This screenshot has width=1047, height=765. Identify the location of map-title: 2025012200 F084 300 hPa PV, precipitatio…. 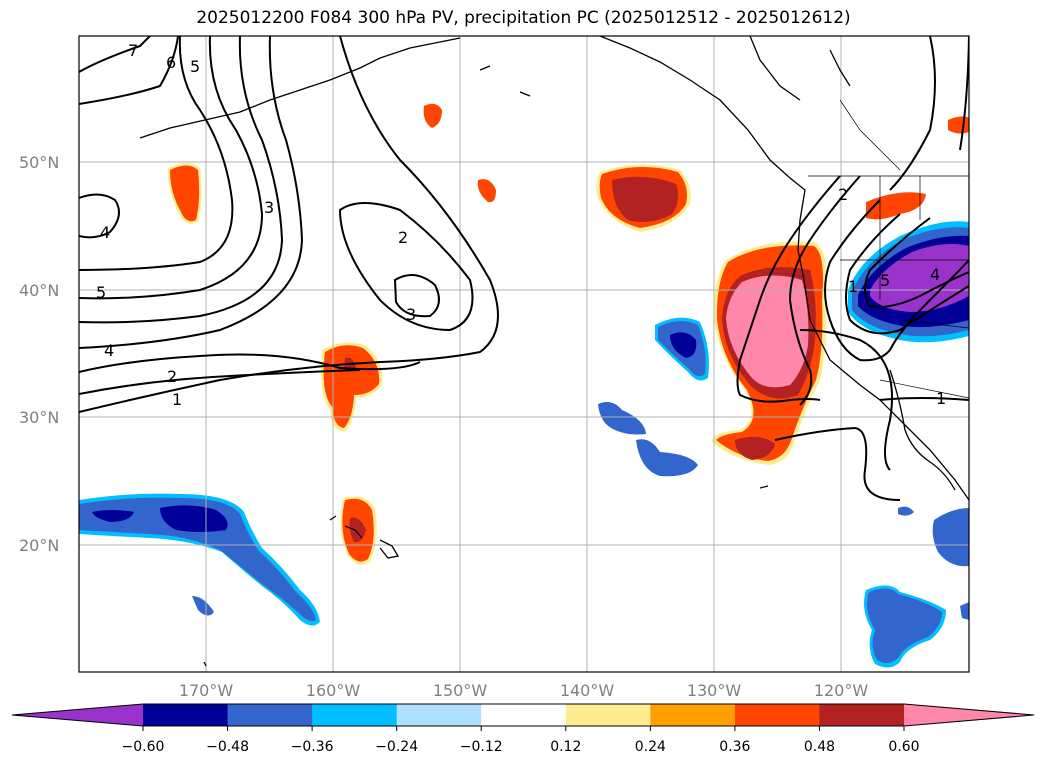
(523, 18).